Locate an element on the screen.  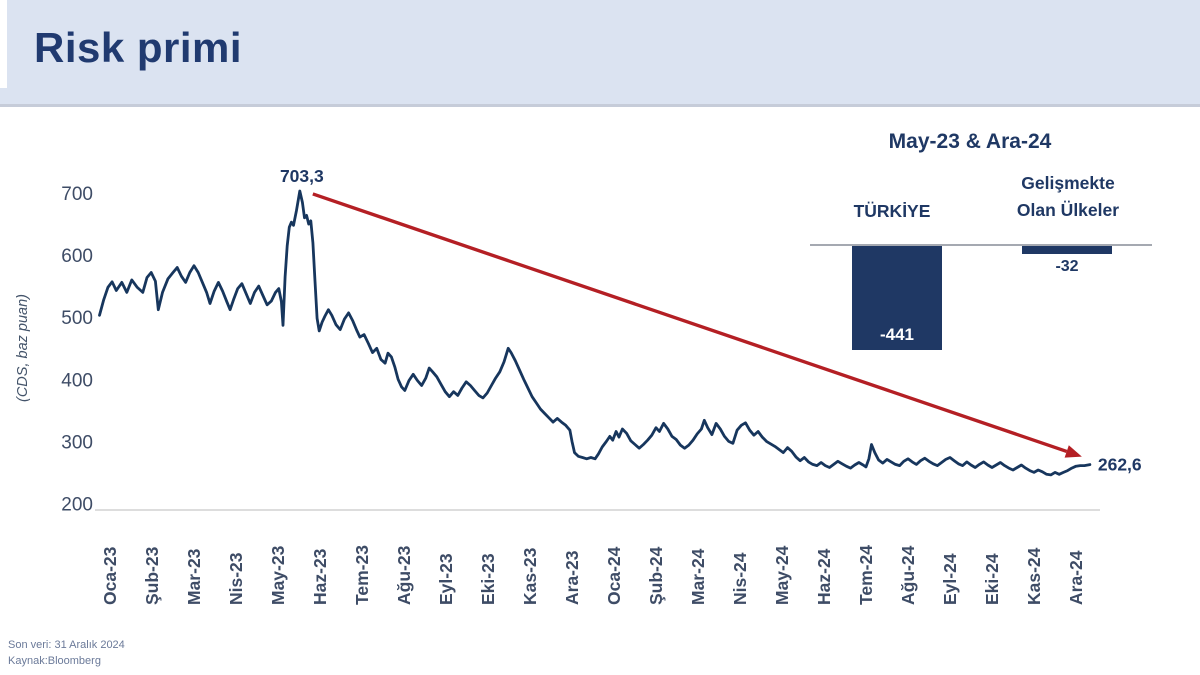
x-tick-label: Oca-24 is located at coordinates (614, 575).